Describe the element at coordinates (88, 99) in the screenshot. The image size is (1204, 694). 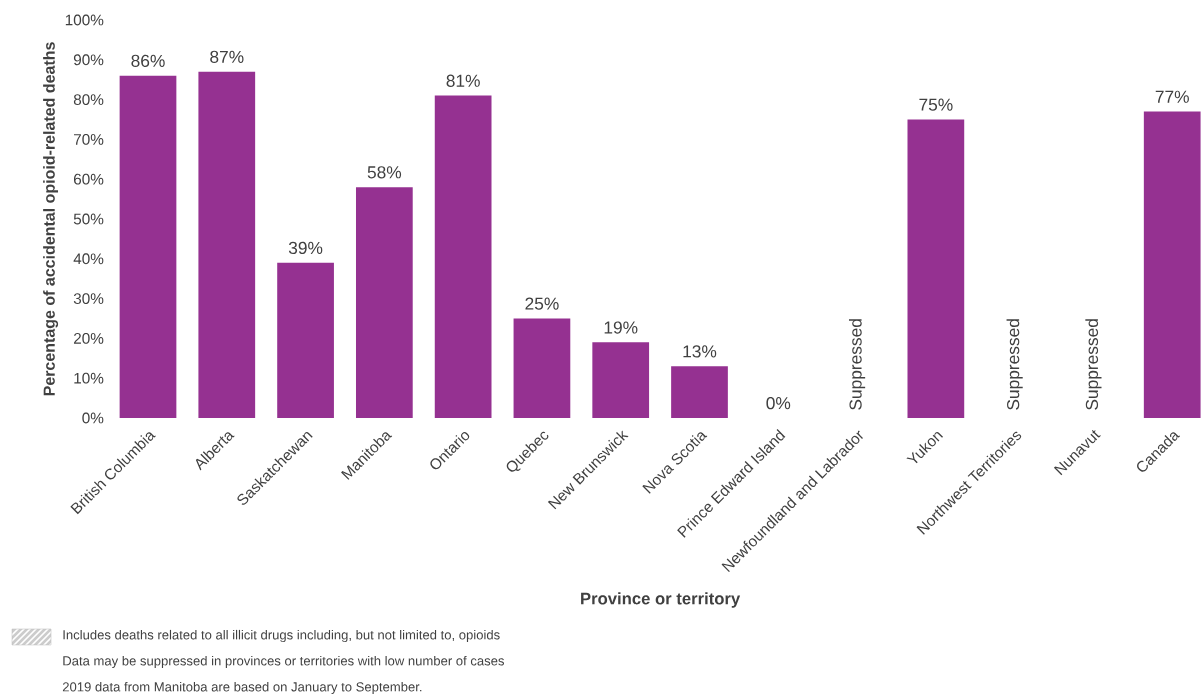
I see `y-tick-label: 80%` at that location.